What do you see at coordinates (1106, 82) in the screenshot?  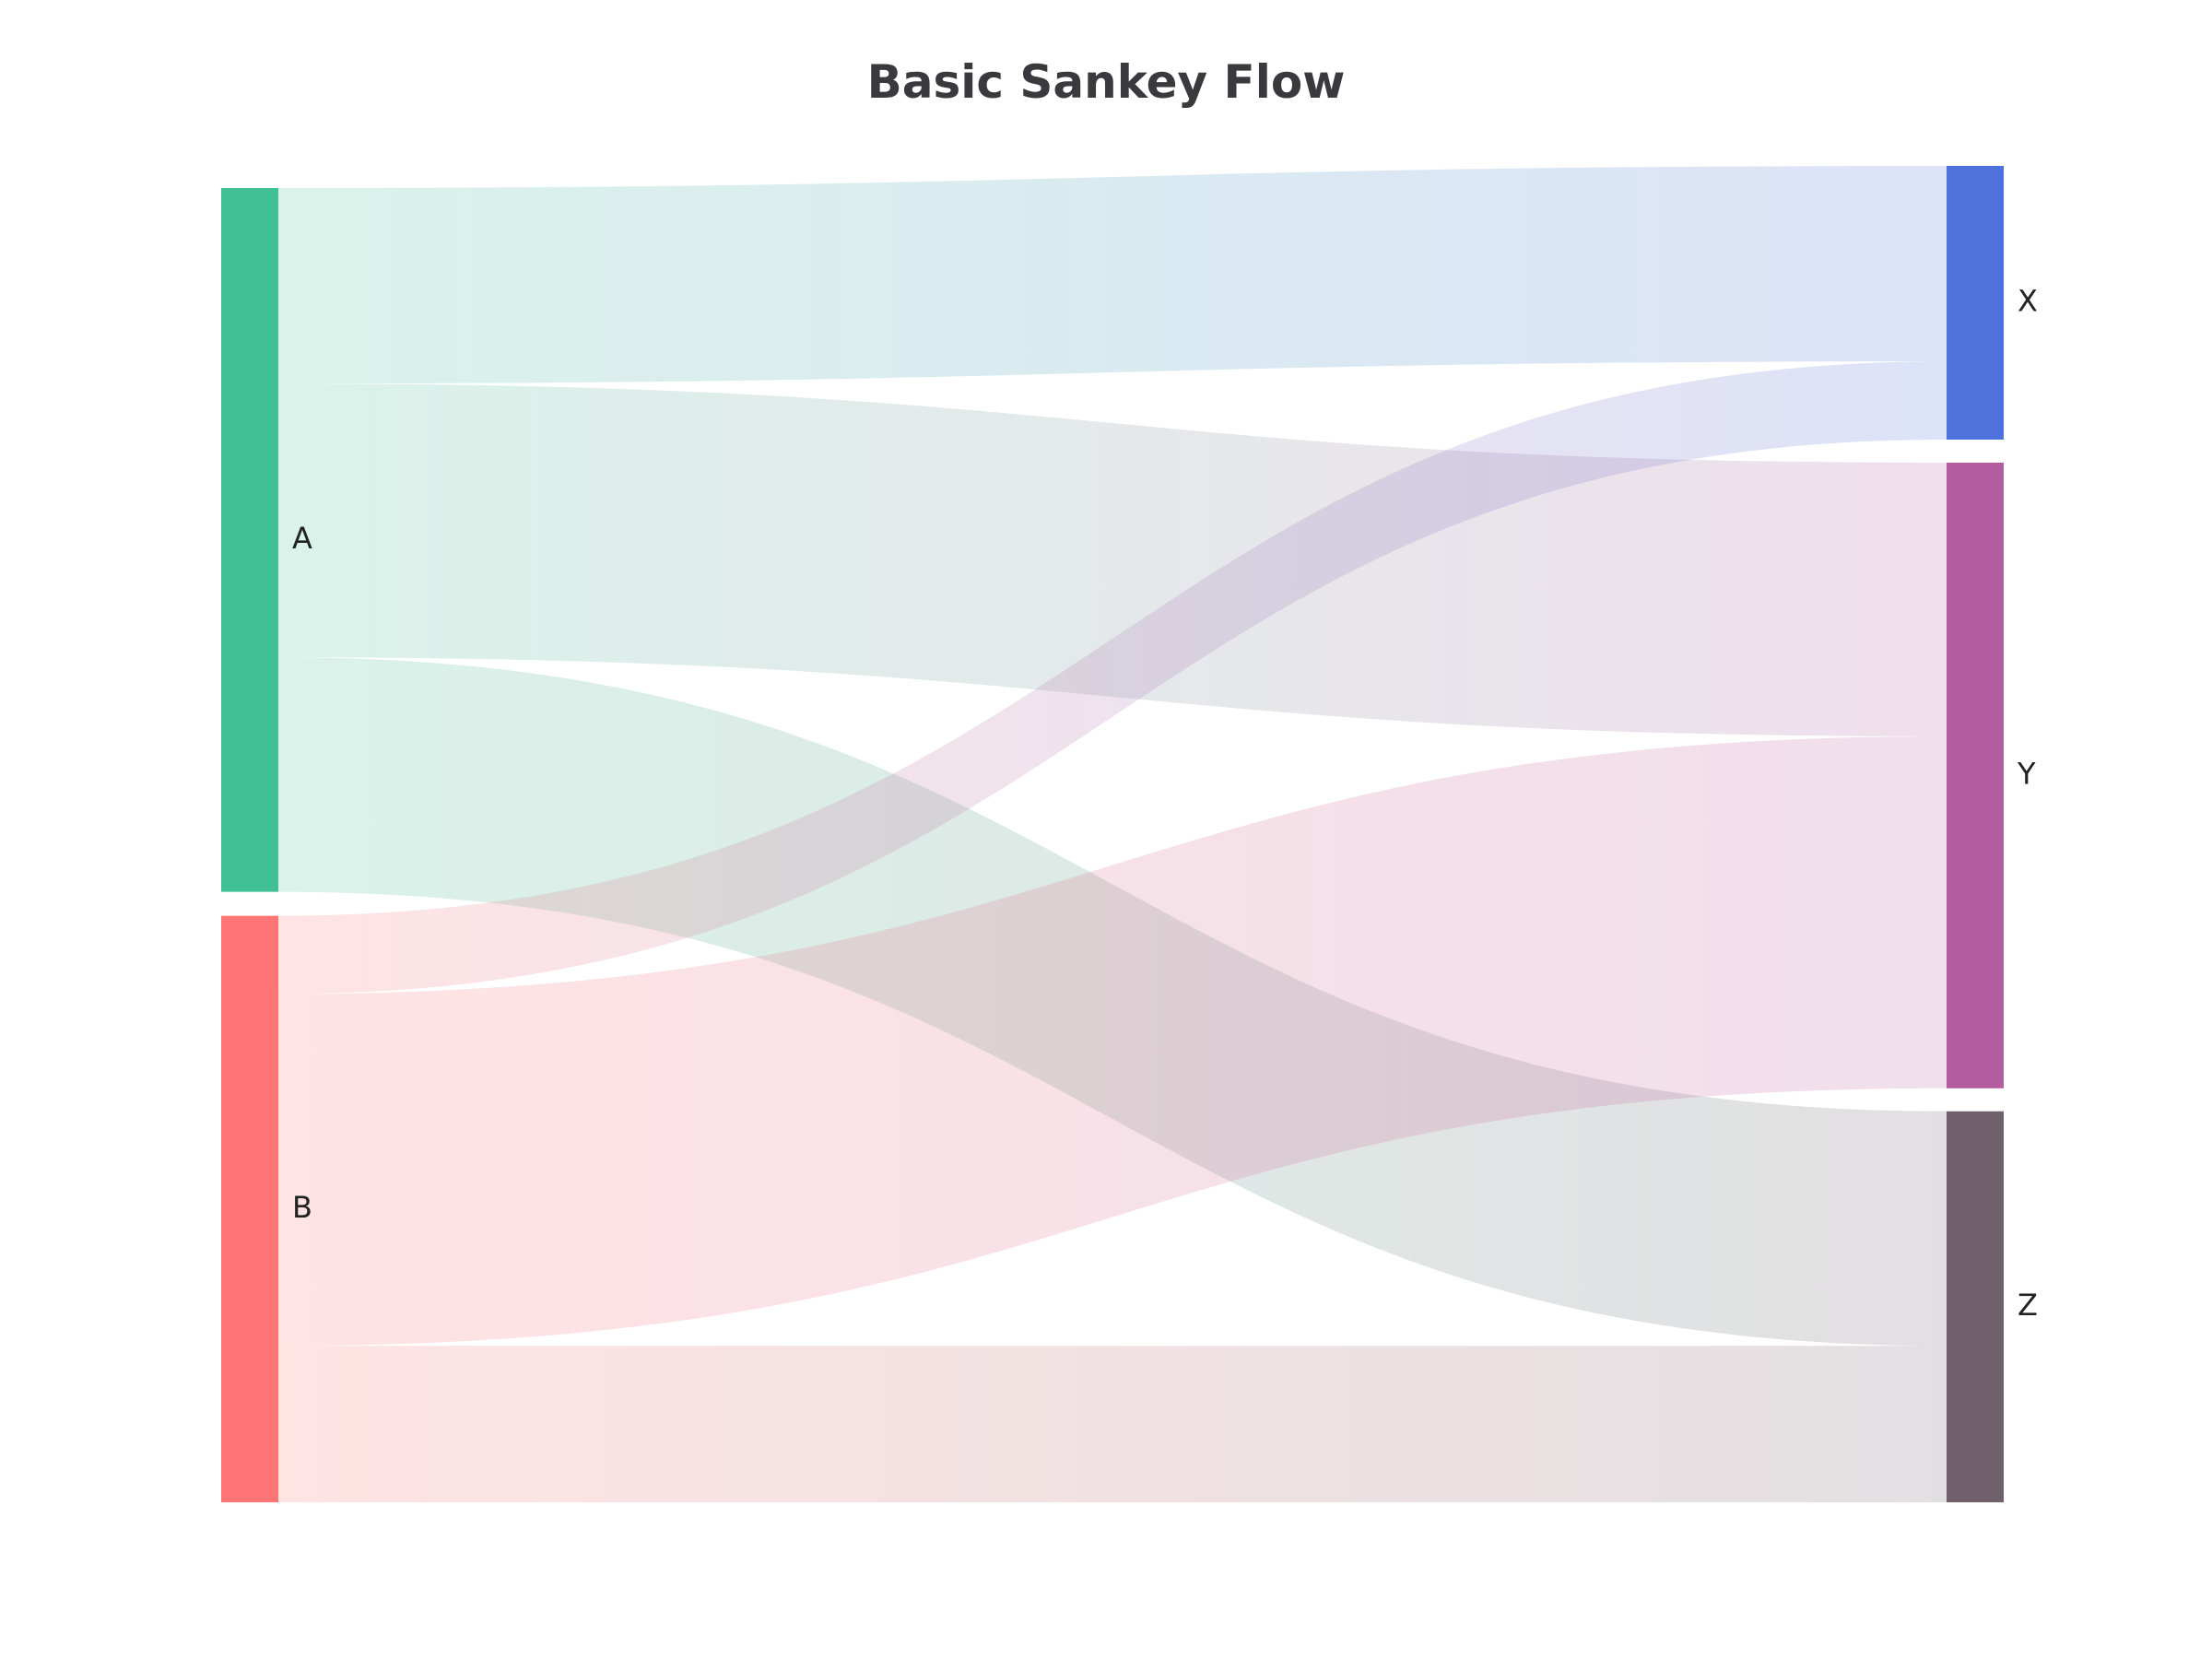 I see `chart-title: Basic Sankey Flow` at bounding box center [1106, 82].